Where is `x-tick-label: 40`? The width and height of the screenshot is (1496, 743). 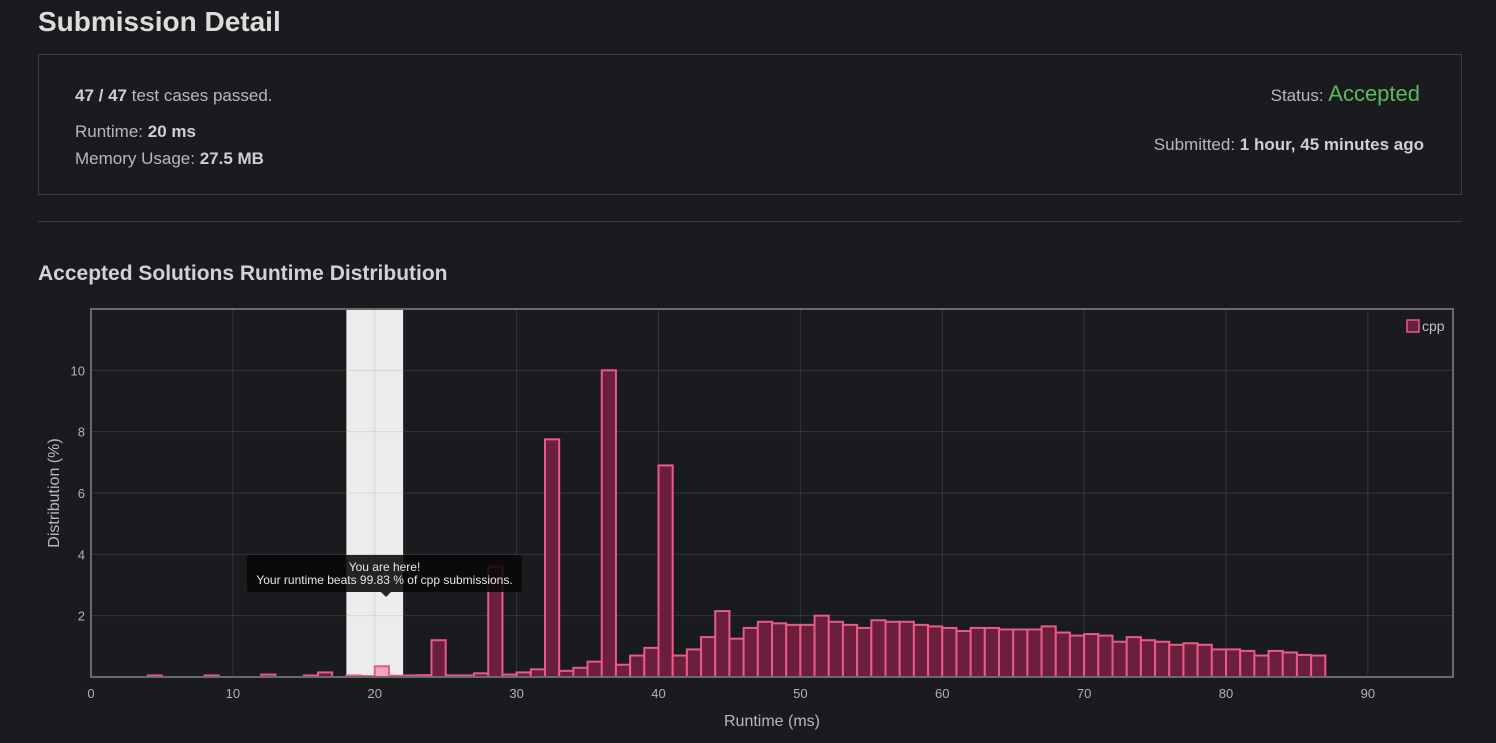
x-tick-label: 40 is located at coordinates (658, 693).